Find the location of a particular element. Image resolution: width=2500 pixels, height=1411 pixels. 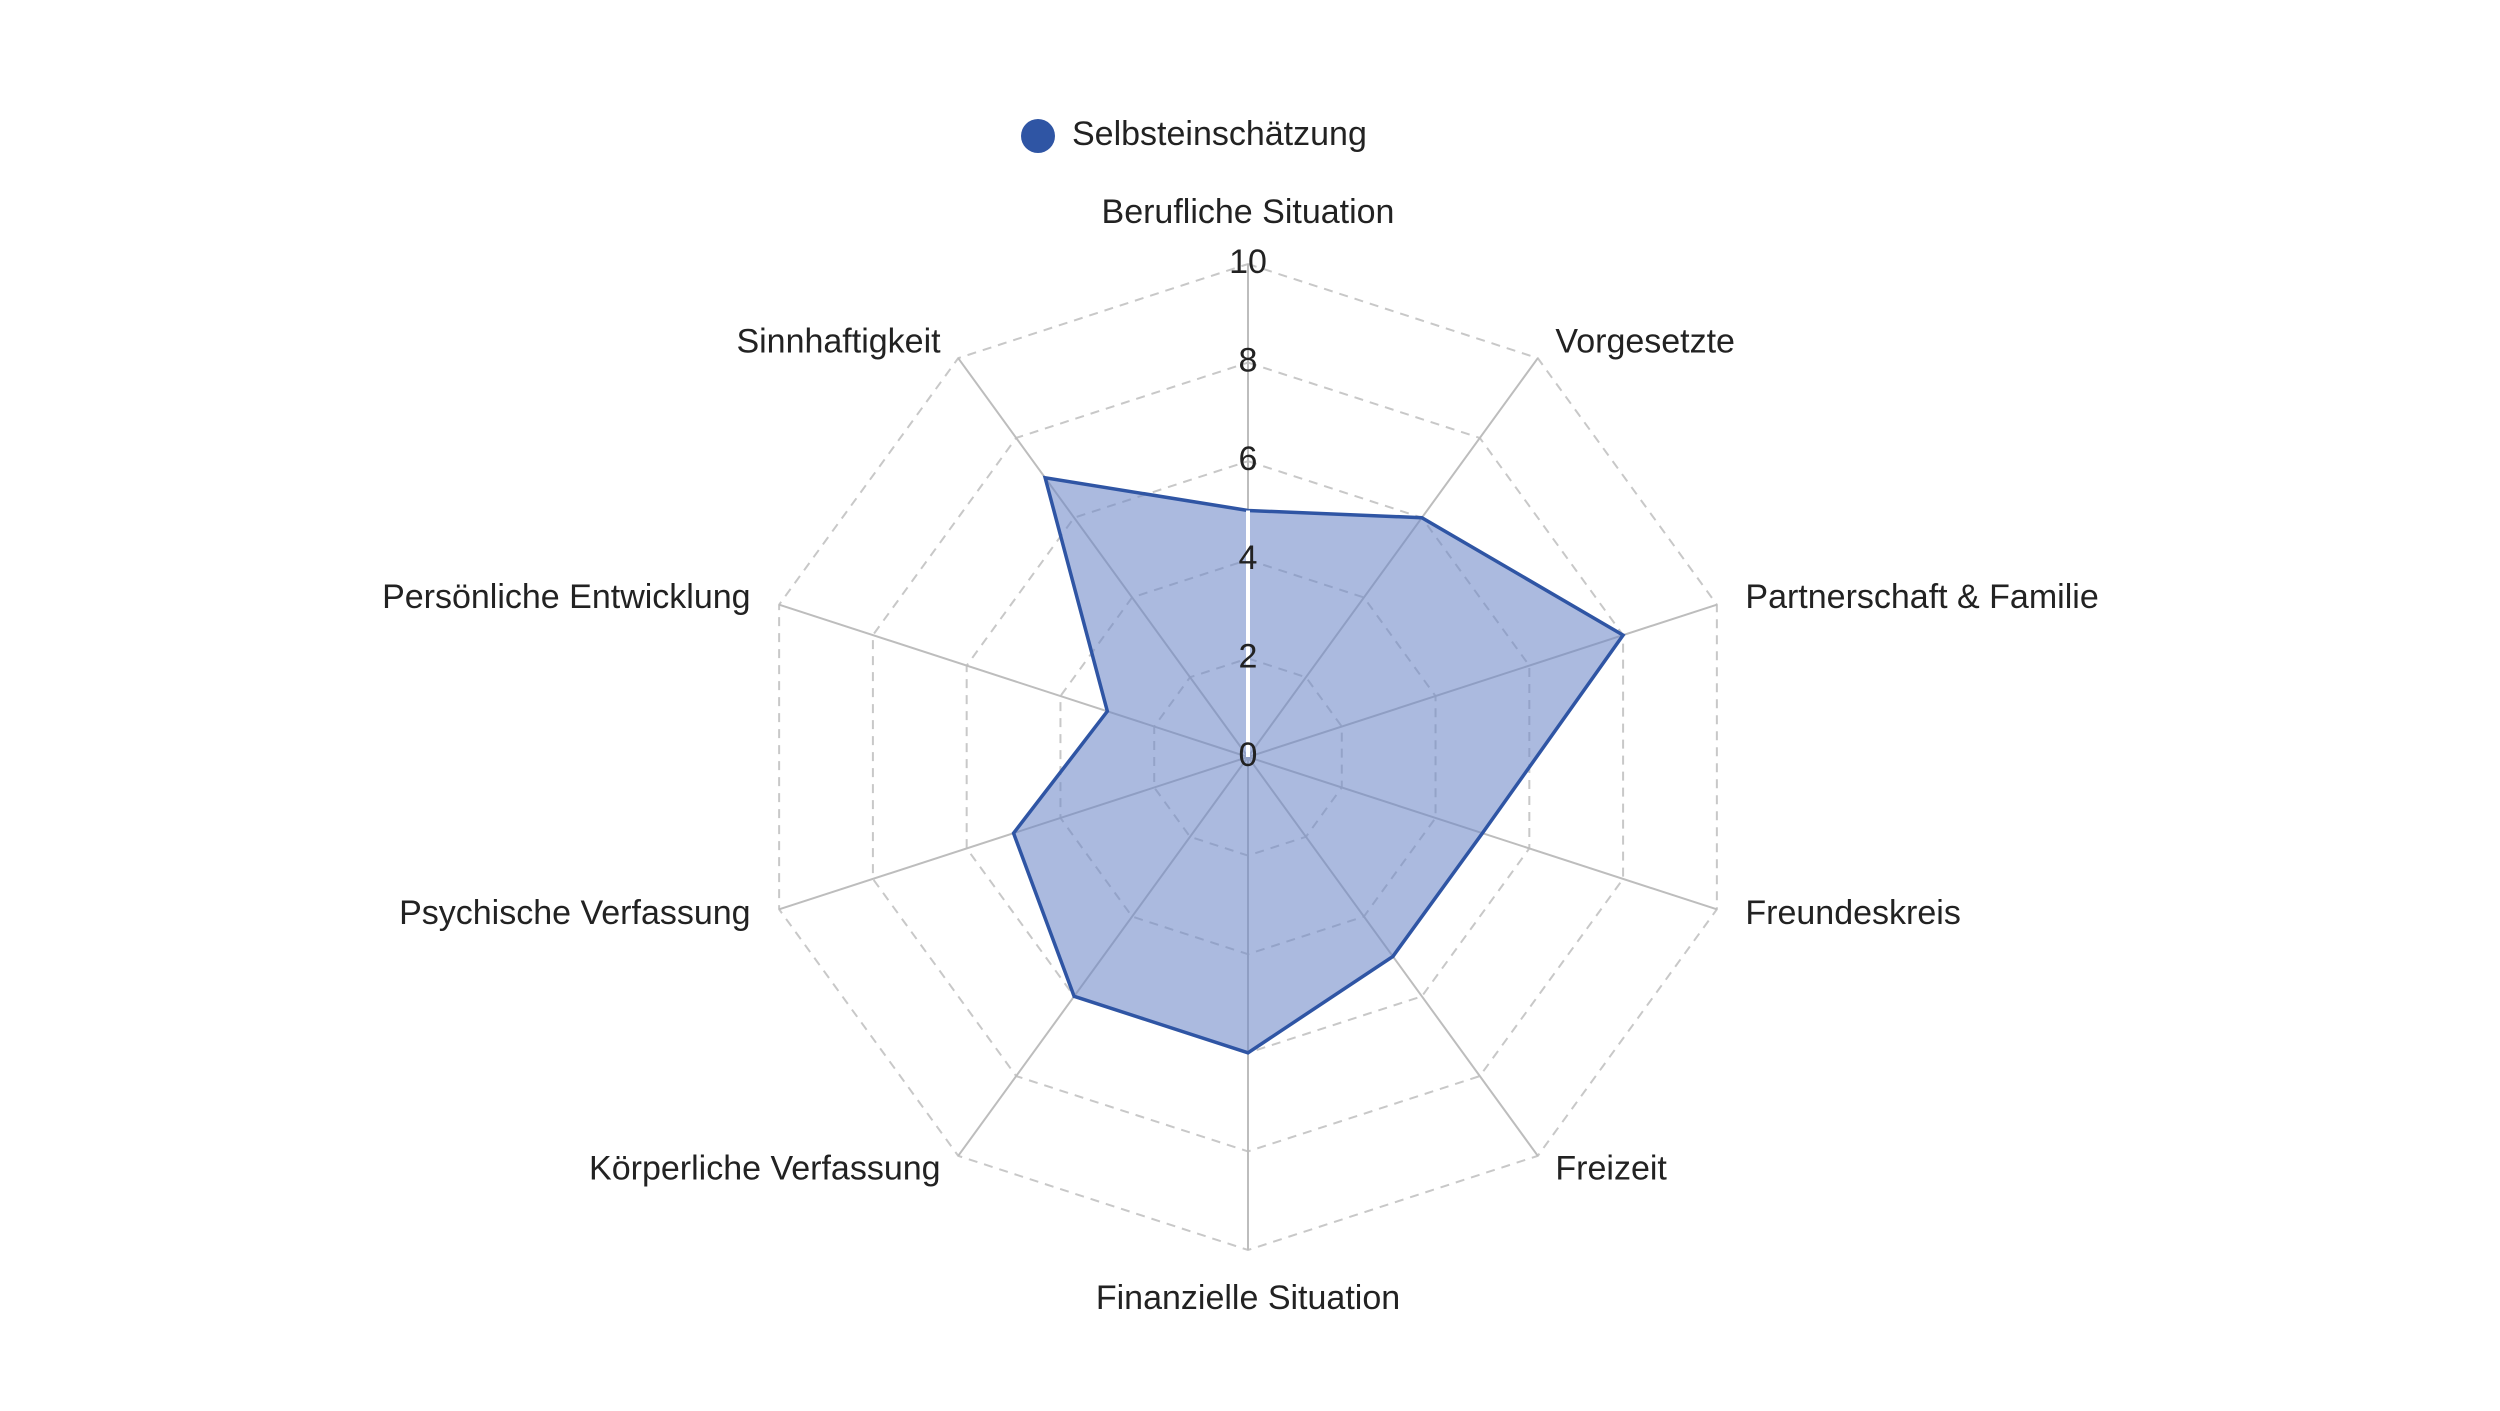

category-label-6: Körperliche Verfassung is located at coordinates (765, 1168).